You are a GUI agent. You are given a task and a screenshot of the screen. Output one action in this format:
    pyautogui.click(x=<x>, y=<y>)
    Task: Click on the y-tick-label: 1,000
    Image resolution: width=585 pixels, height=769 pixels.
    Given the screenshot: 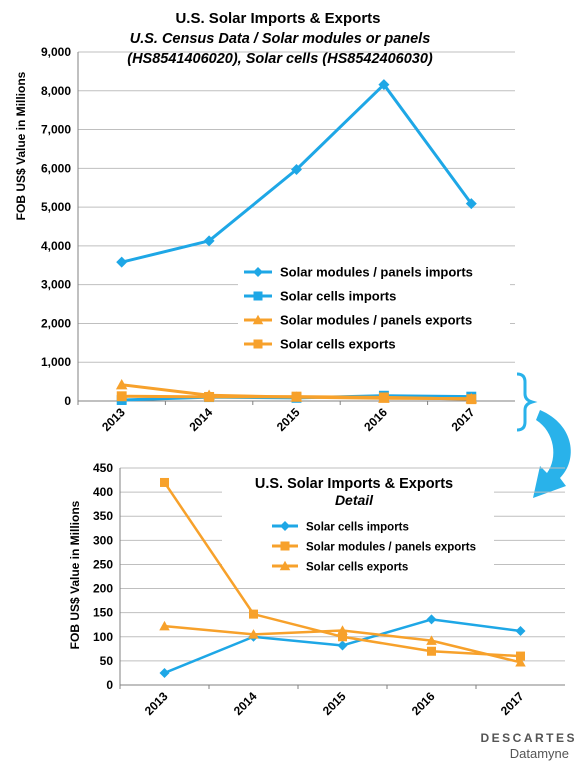 What is the action you would take?
    pyautogui.click(x=56, y=362)
    